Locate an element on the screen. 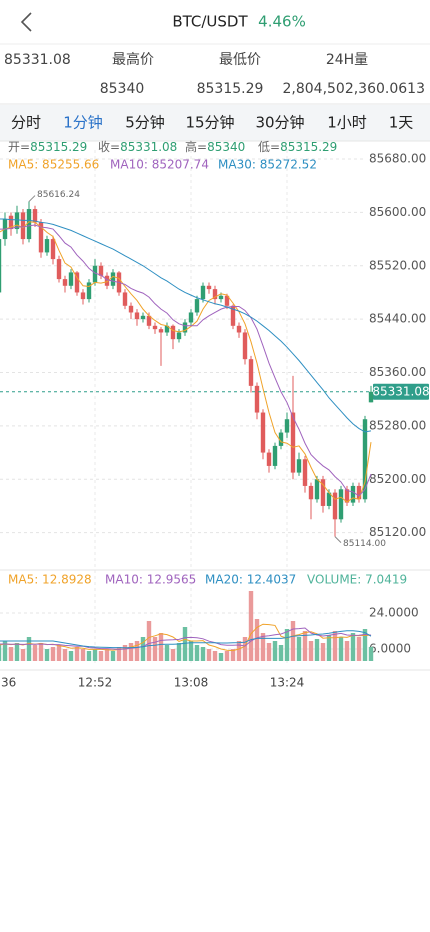 The height and width of the screenshot is (932, 430). ohlc-value: 85340 is located at coordinates (226, 147).